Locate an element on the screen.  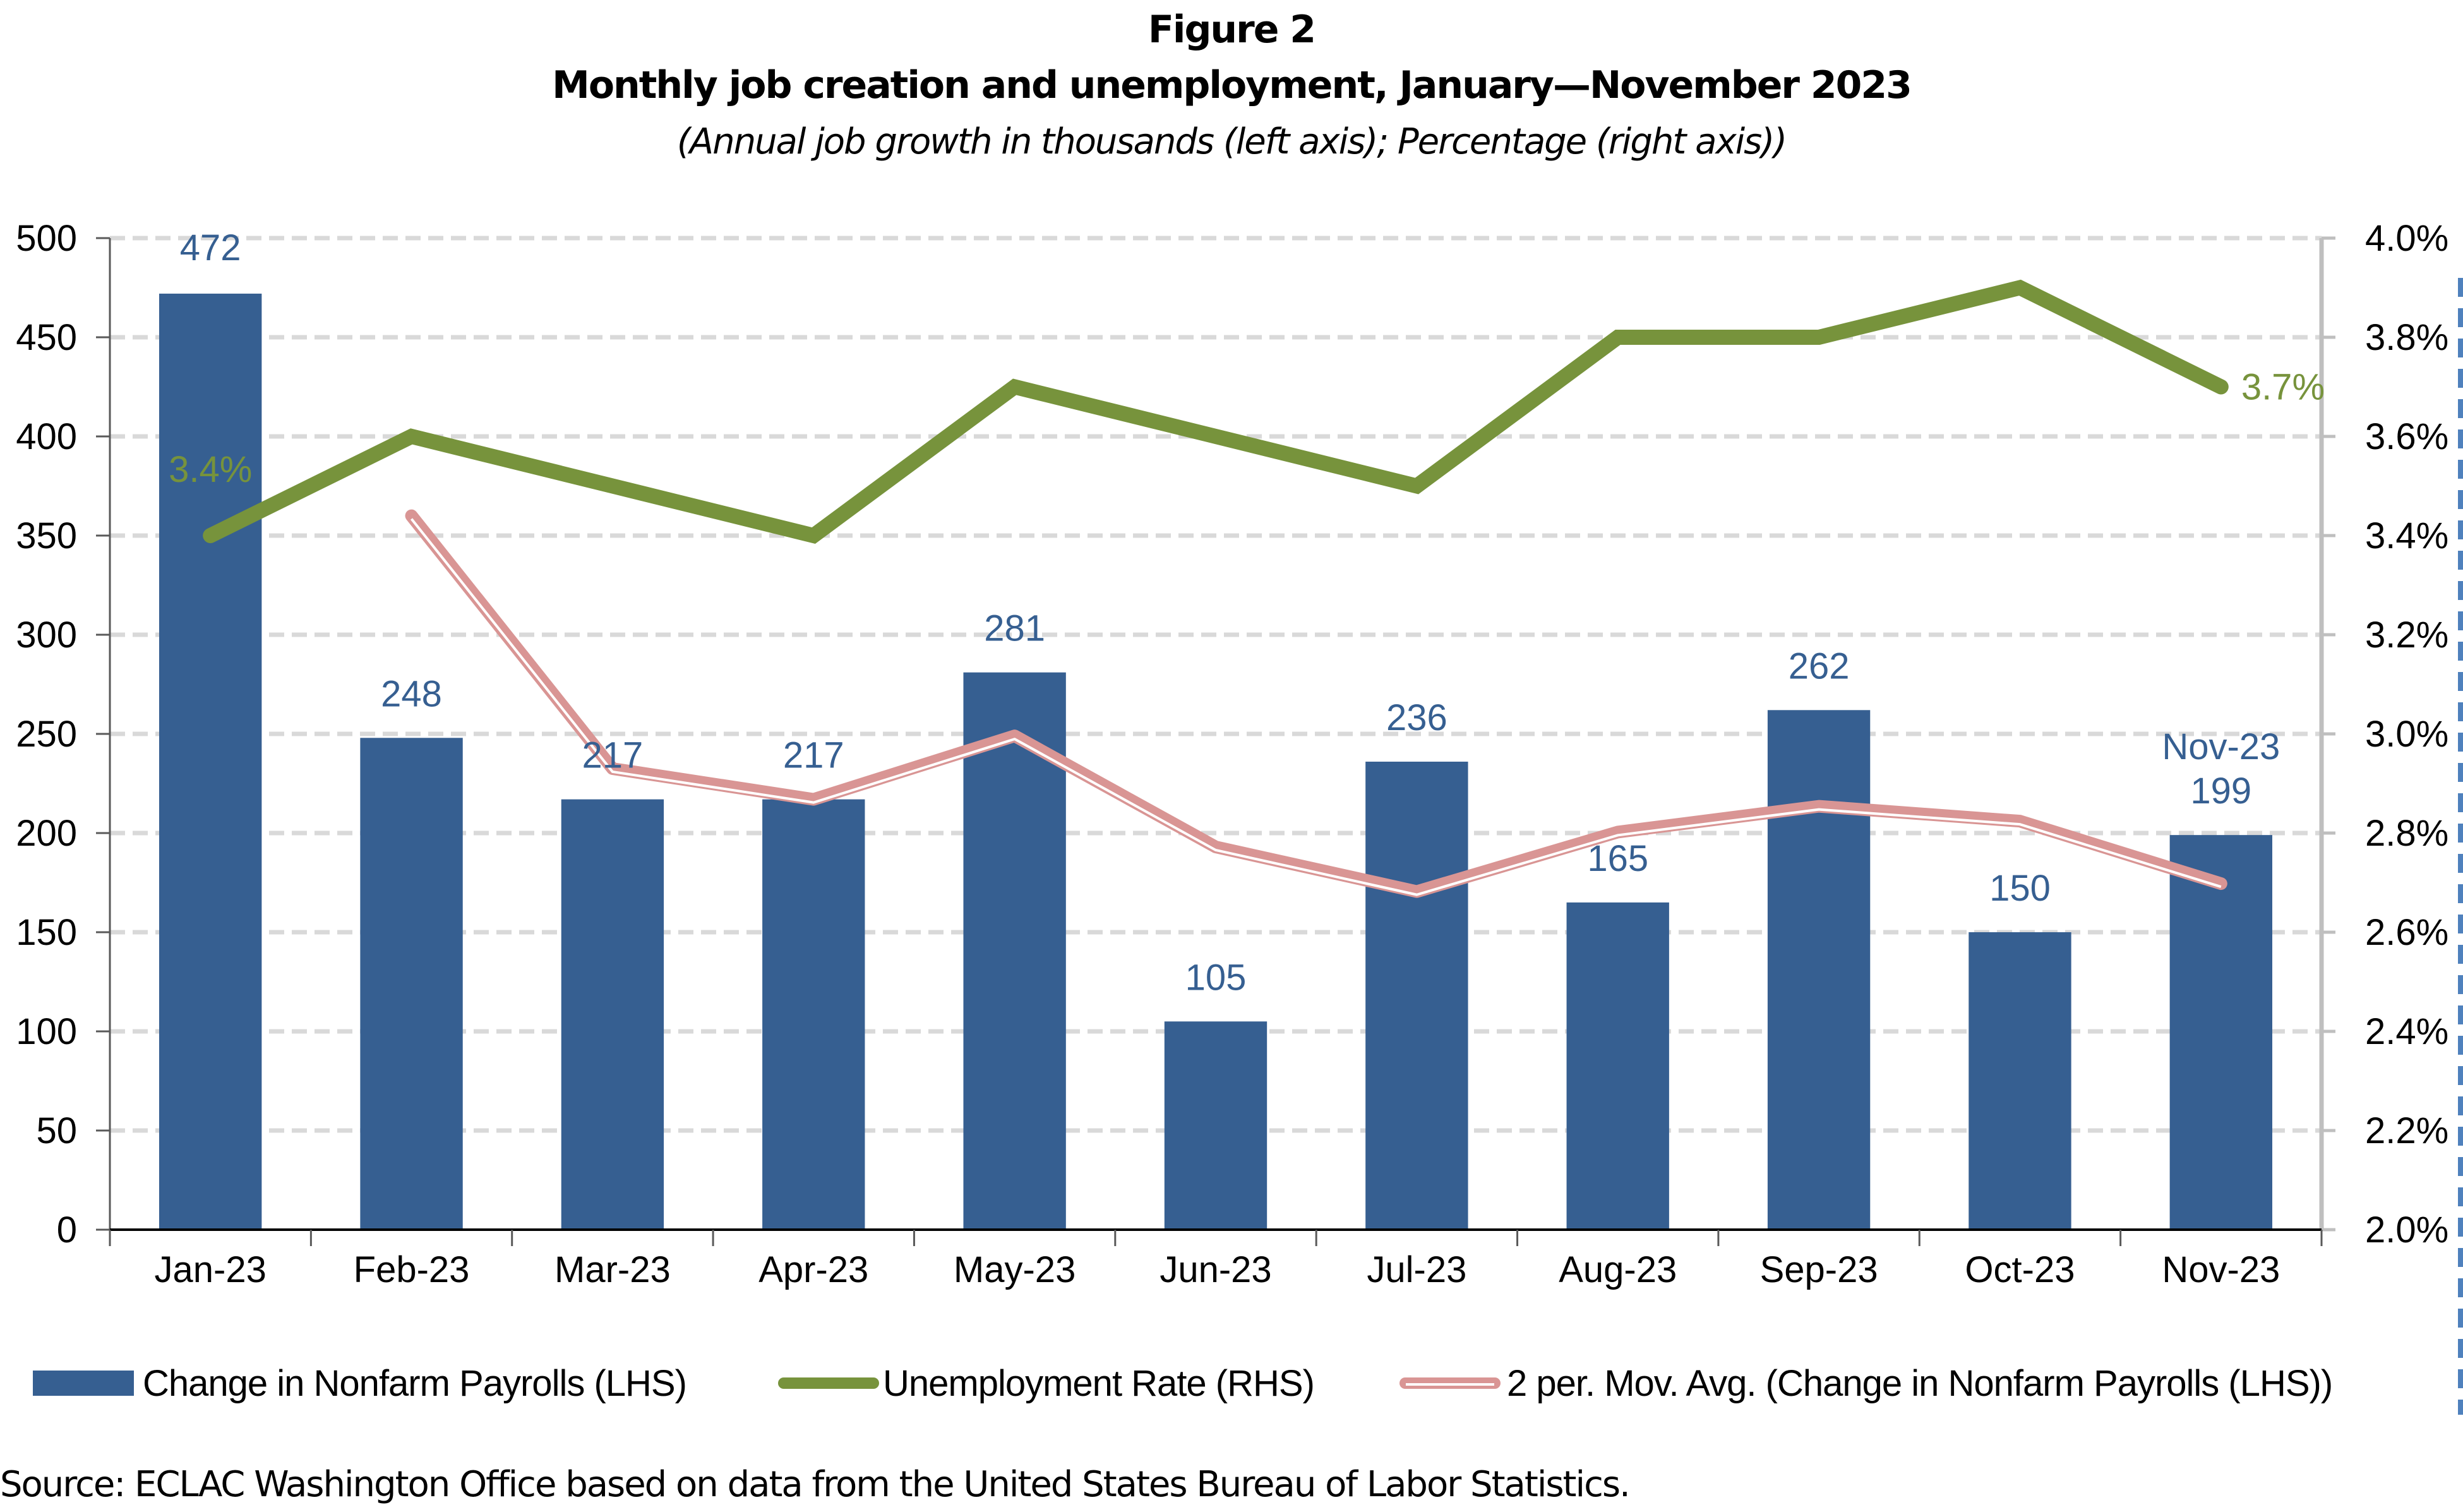
left-axis-tick-label: 300 is located at coordinates (46, 635).